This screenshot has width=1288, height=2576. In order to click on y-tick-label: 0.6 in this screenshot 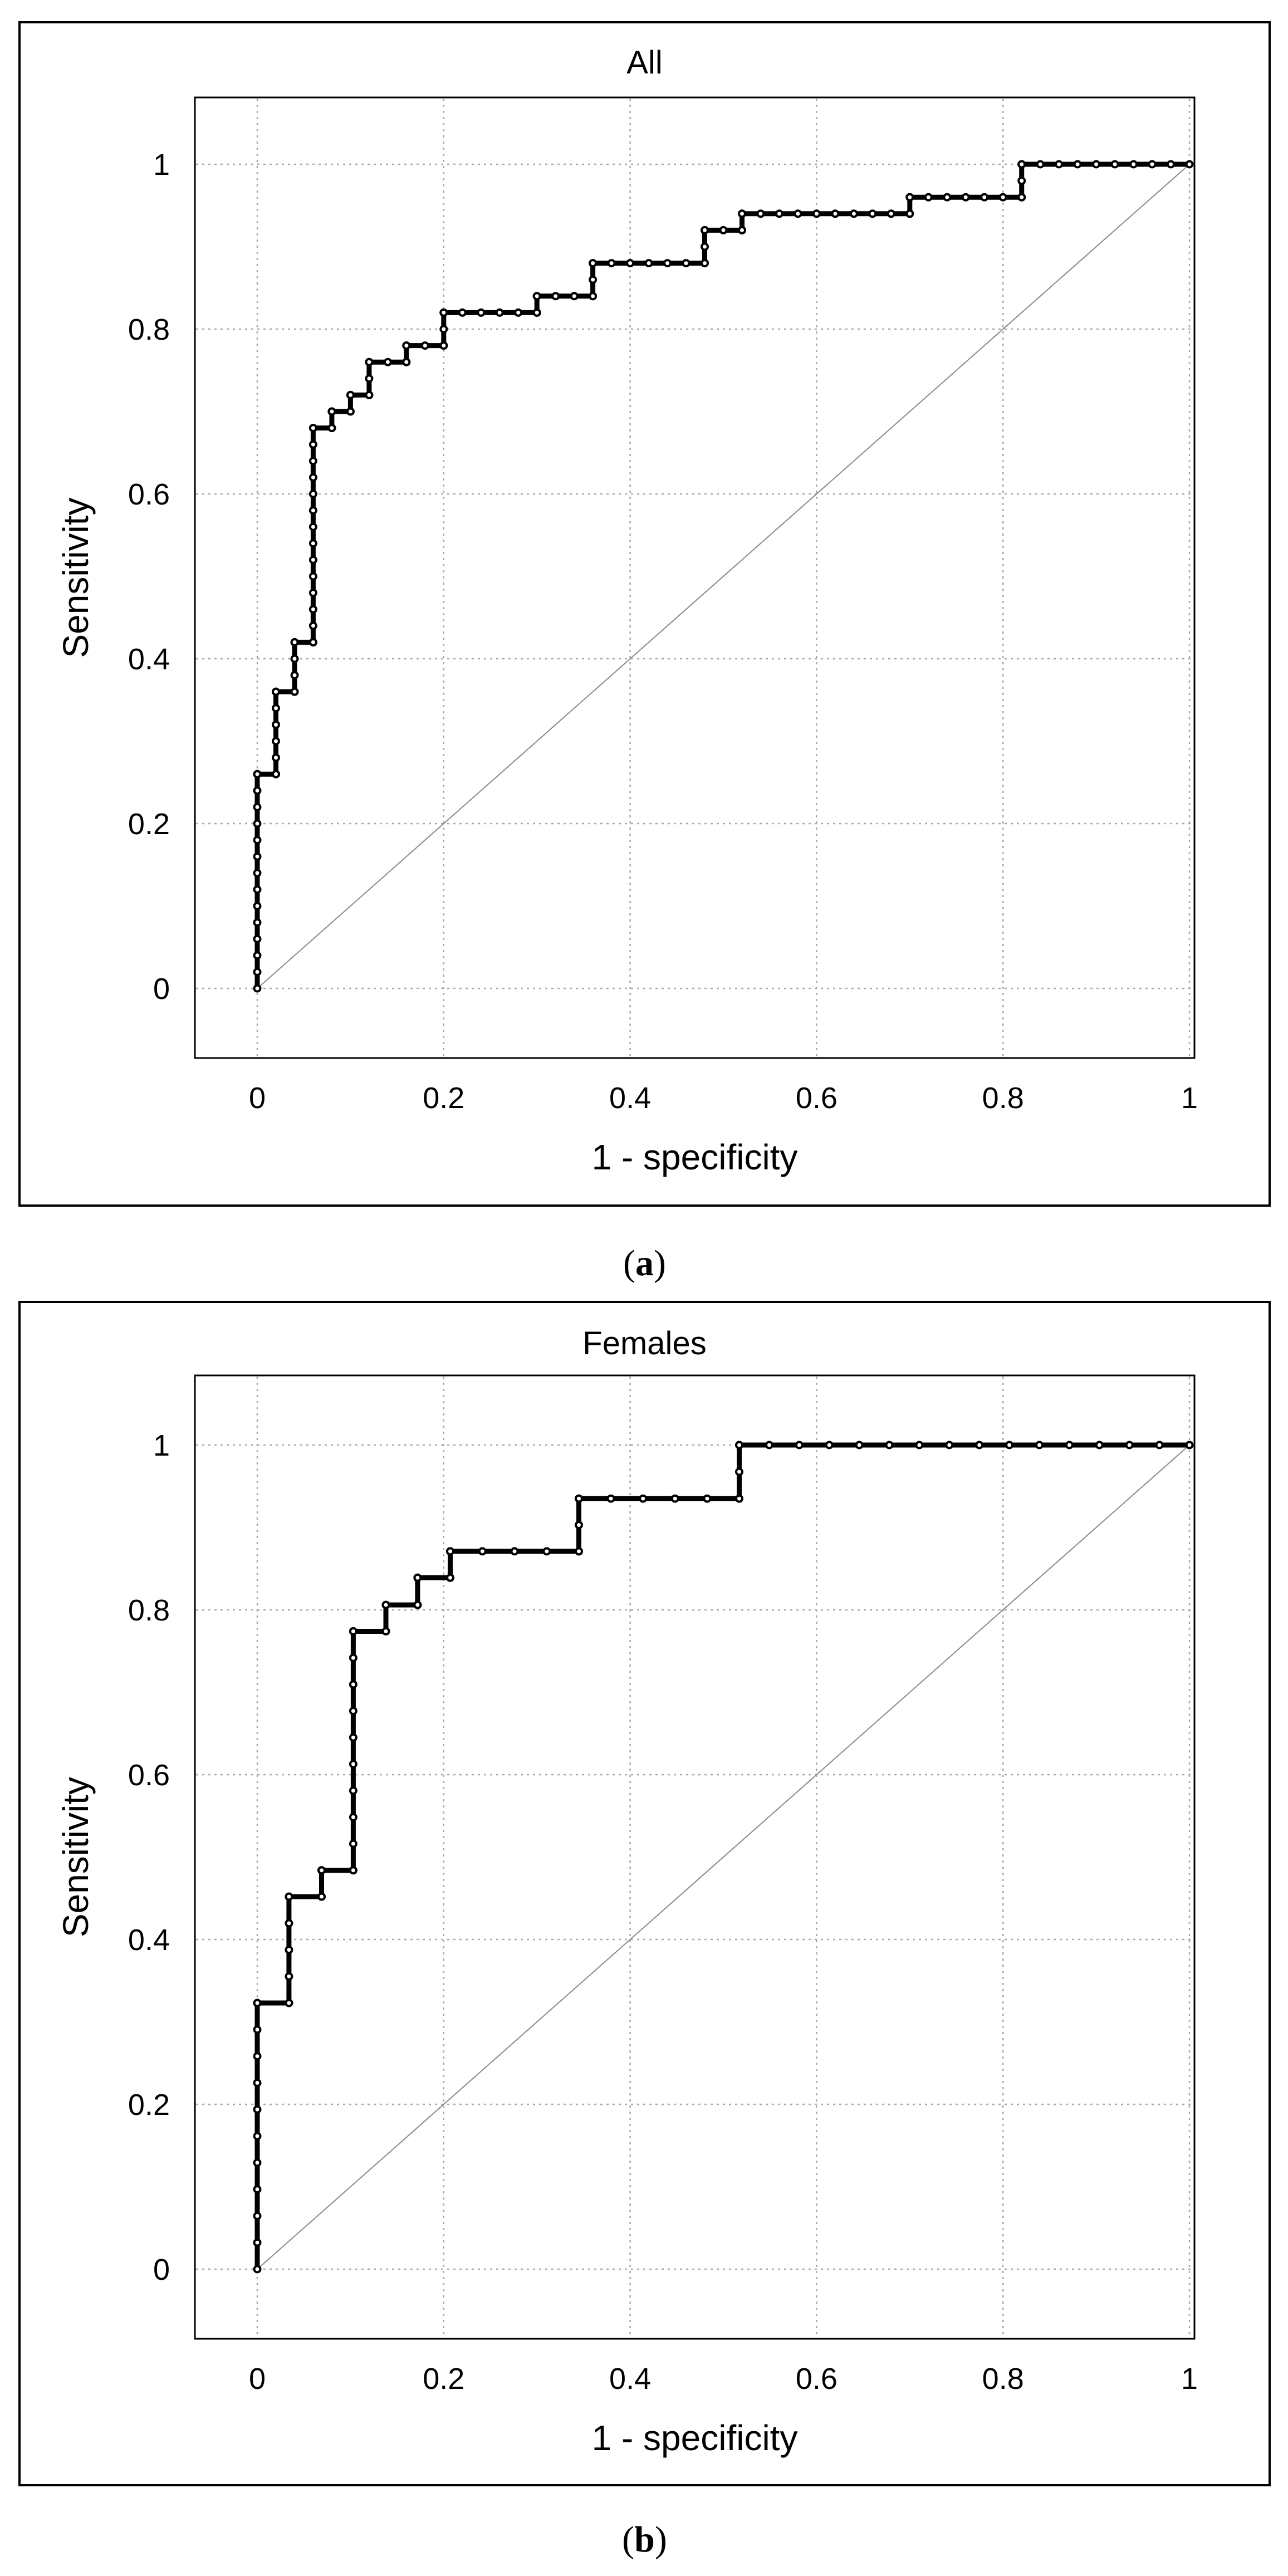, I will do `click(149, 494)`.